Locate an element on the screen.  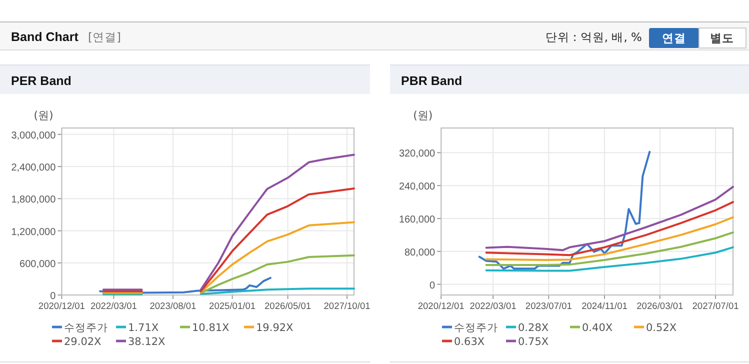
legend-label: 0.52X is located at coordinates (661, 328).